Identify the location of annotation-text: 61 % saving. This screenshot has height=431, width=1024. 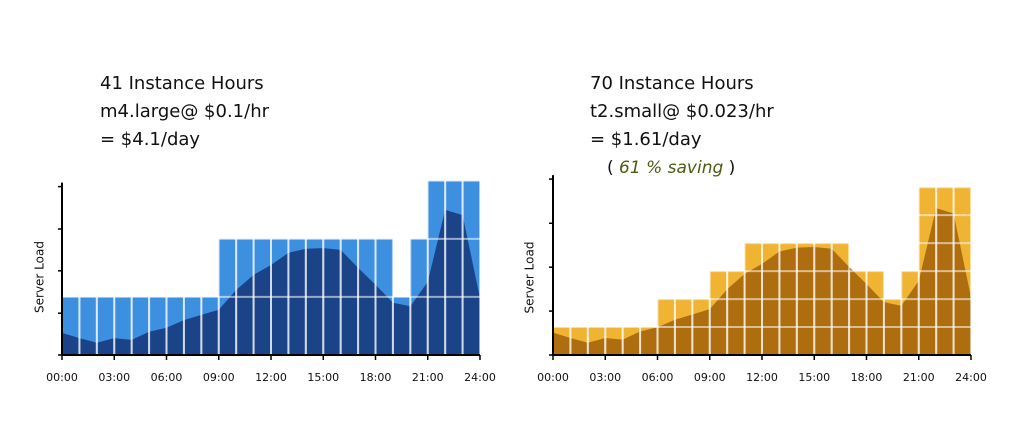
(671, 168).